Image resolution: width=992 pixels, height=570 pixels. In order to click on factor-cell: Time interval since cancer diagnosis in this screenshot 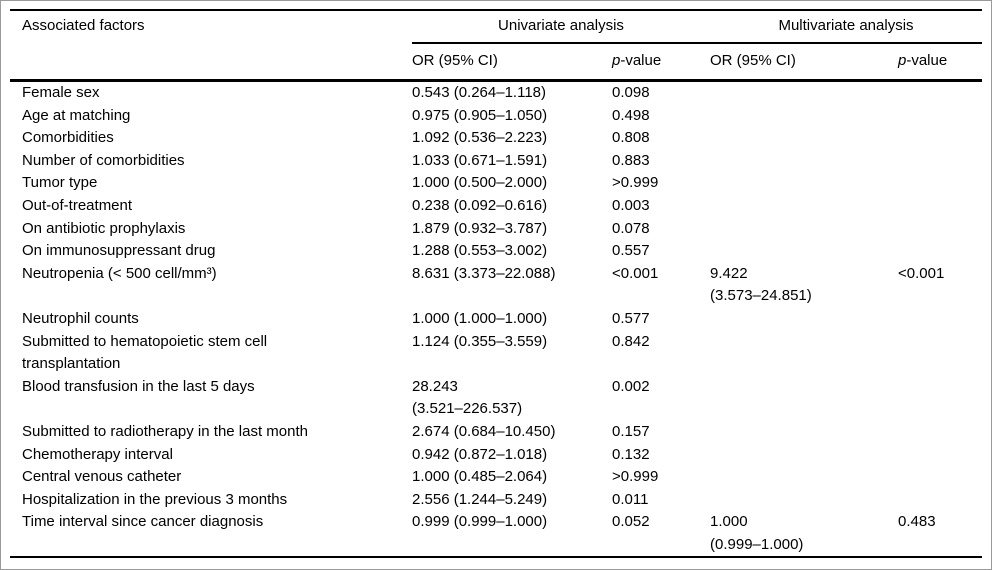, I will do `click(143, 522)`.